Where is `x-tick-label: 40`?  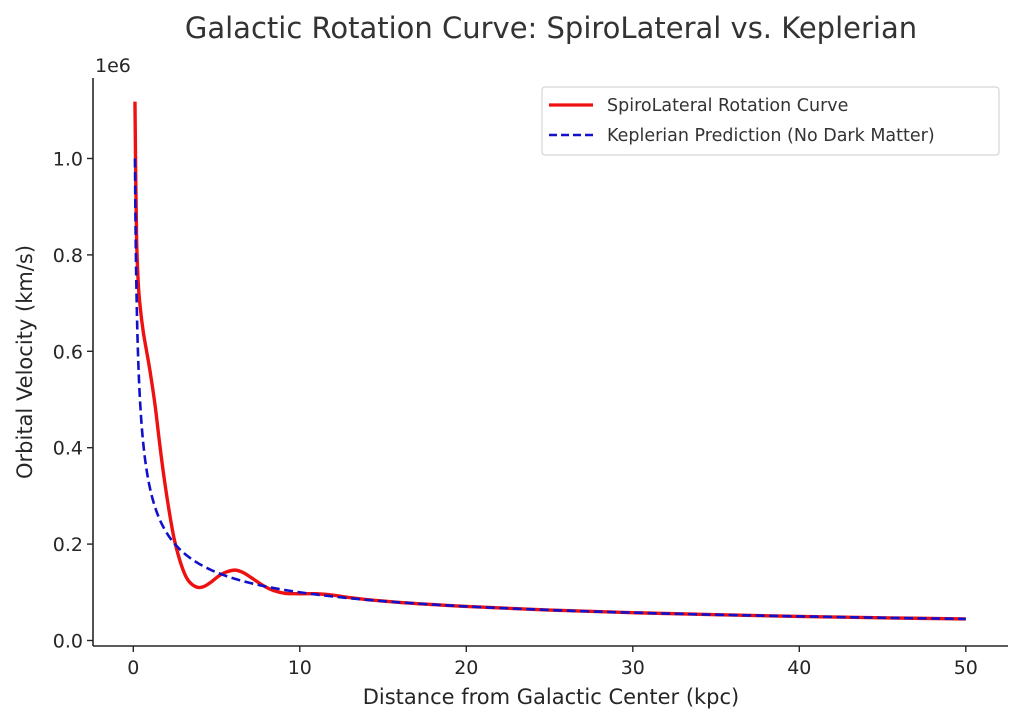 x-tick-label: 40 is located at coordinates (799, 668).